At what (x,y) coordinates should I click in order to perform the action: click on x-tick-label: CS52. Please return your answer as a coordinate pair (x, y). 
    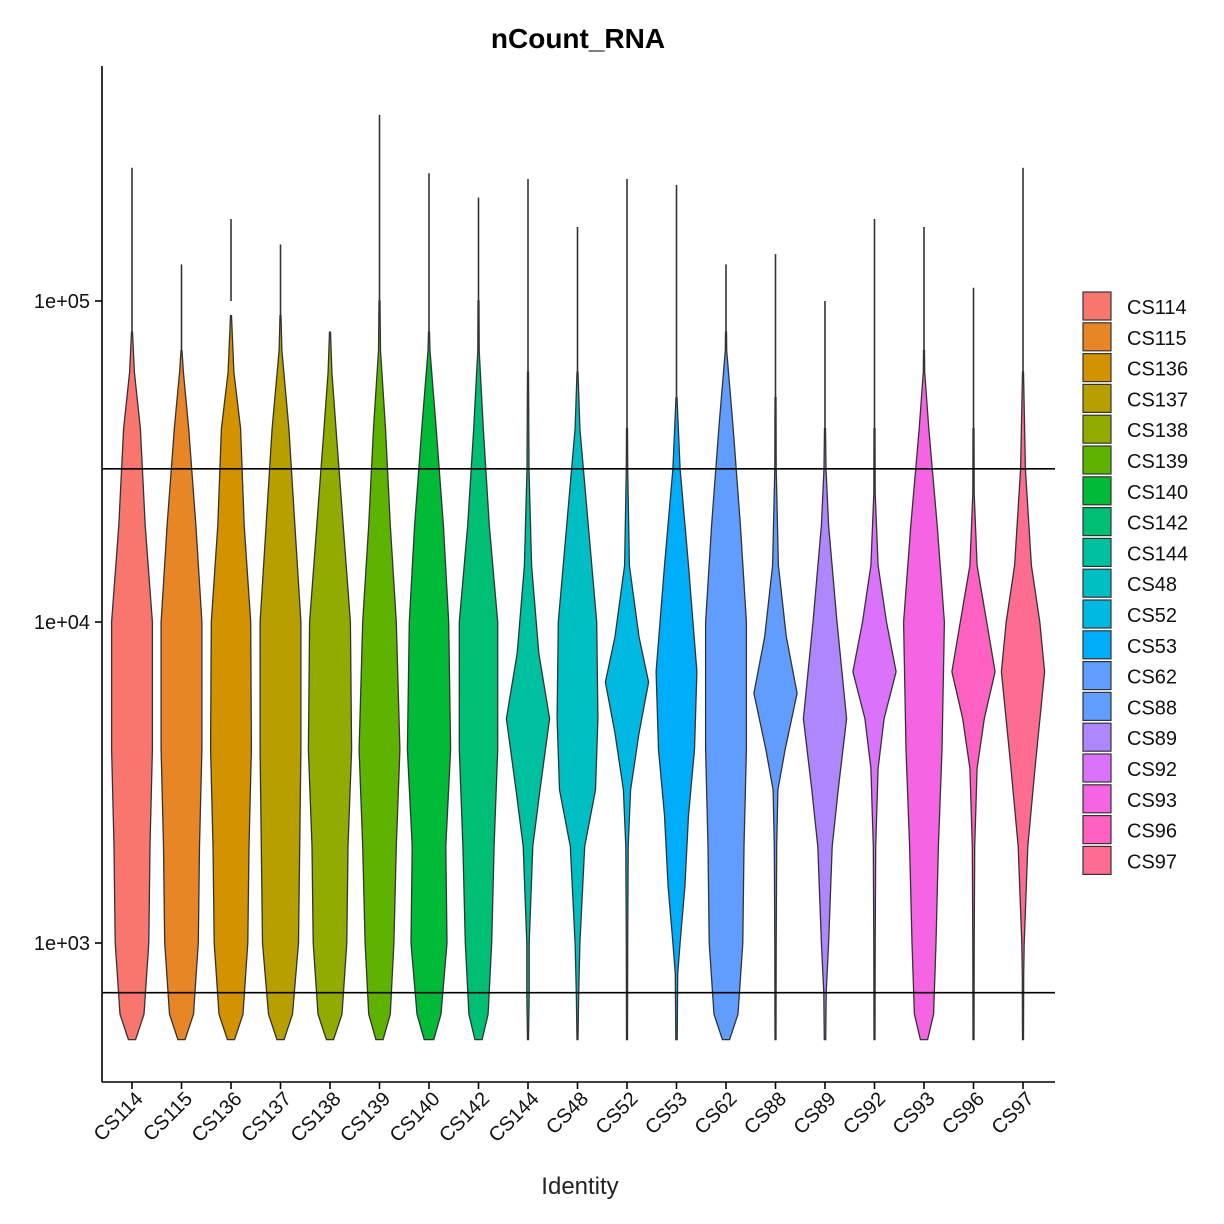
    Looking at the image, I should click on (617, 1113).